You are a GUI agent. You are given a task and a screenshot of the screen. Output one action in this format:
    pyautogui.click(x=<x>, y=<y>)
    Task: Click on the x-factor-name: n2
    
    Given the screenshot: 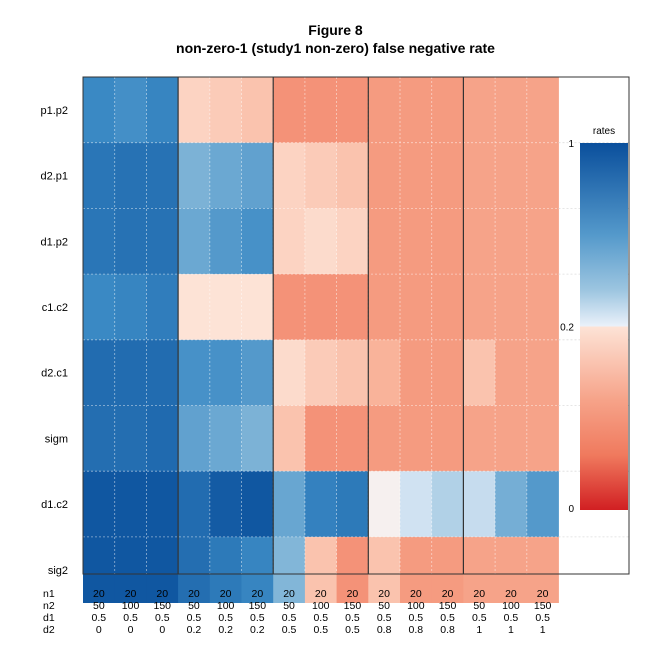 What is the action you would take?
    pyautogui.click(x=49, y=606)
    